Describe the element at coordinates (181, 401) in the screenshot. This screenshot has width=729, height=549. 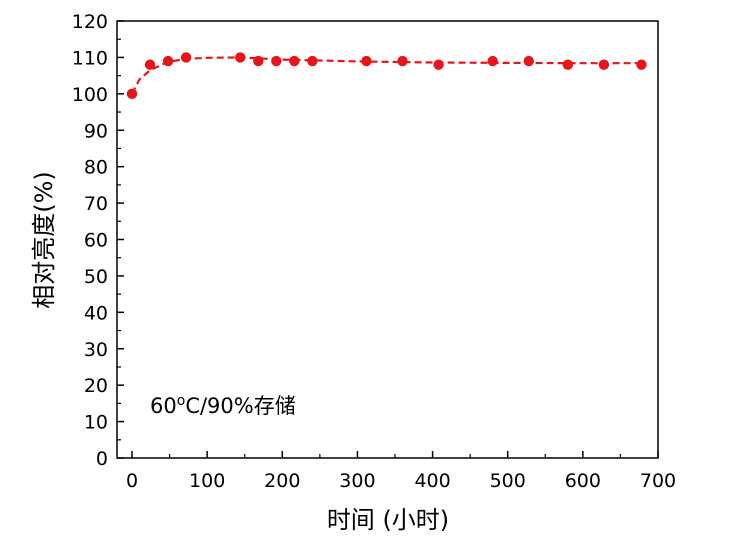
I see `annotation-degree-mark: o` at that location.